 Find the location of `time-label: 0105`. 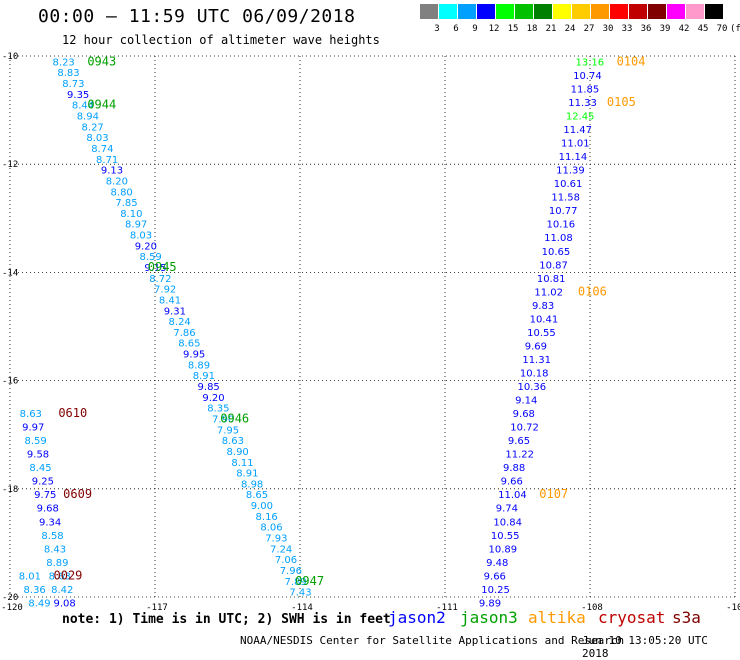

time-label: 0105 is located at coordinates (621, 102).